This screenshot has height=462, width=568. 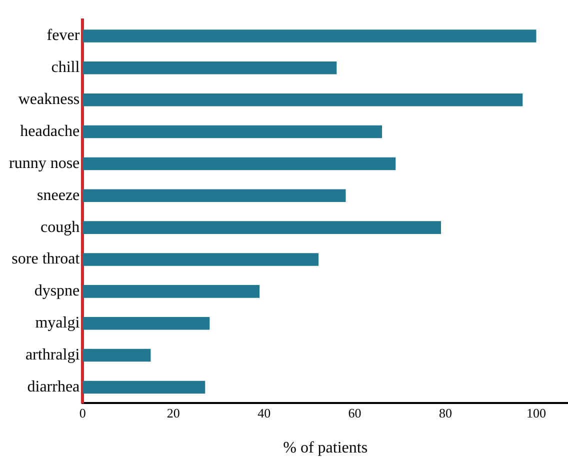 I want to click on x-tick-label: 40, so click(x=264, y=412).